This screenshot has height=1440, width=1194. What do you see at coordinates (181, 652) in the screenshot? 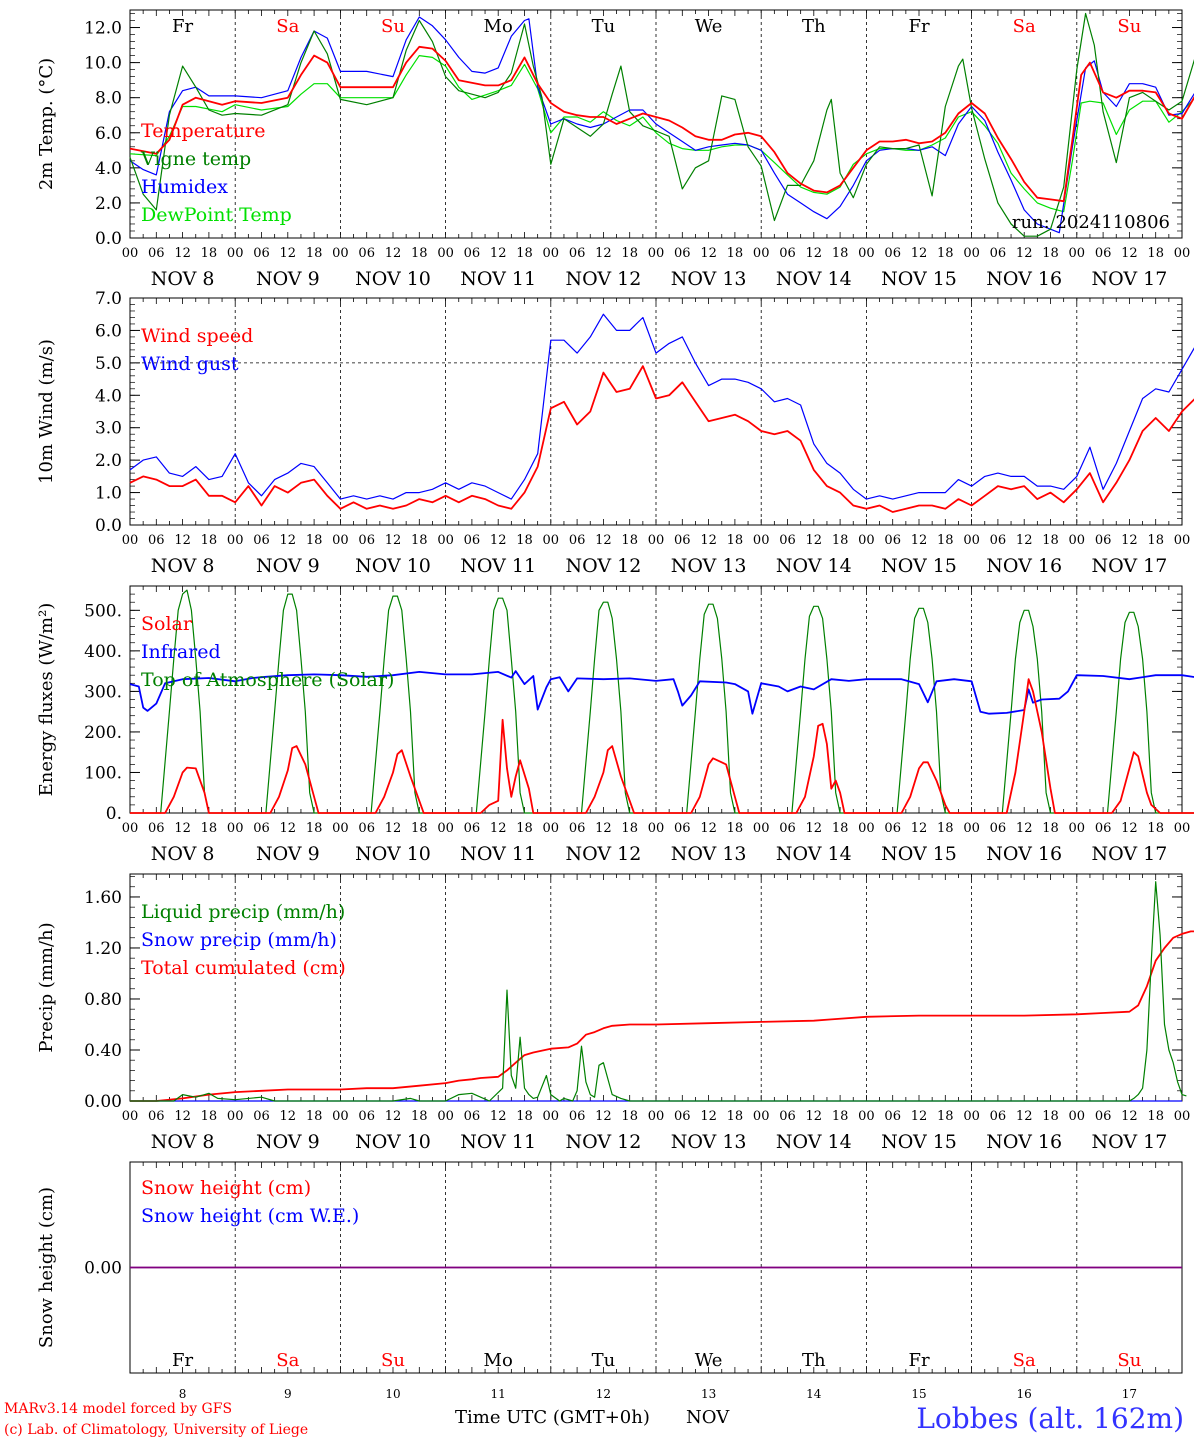
I see `legend-entry: Infrared` at bounding box center [181, 652].